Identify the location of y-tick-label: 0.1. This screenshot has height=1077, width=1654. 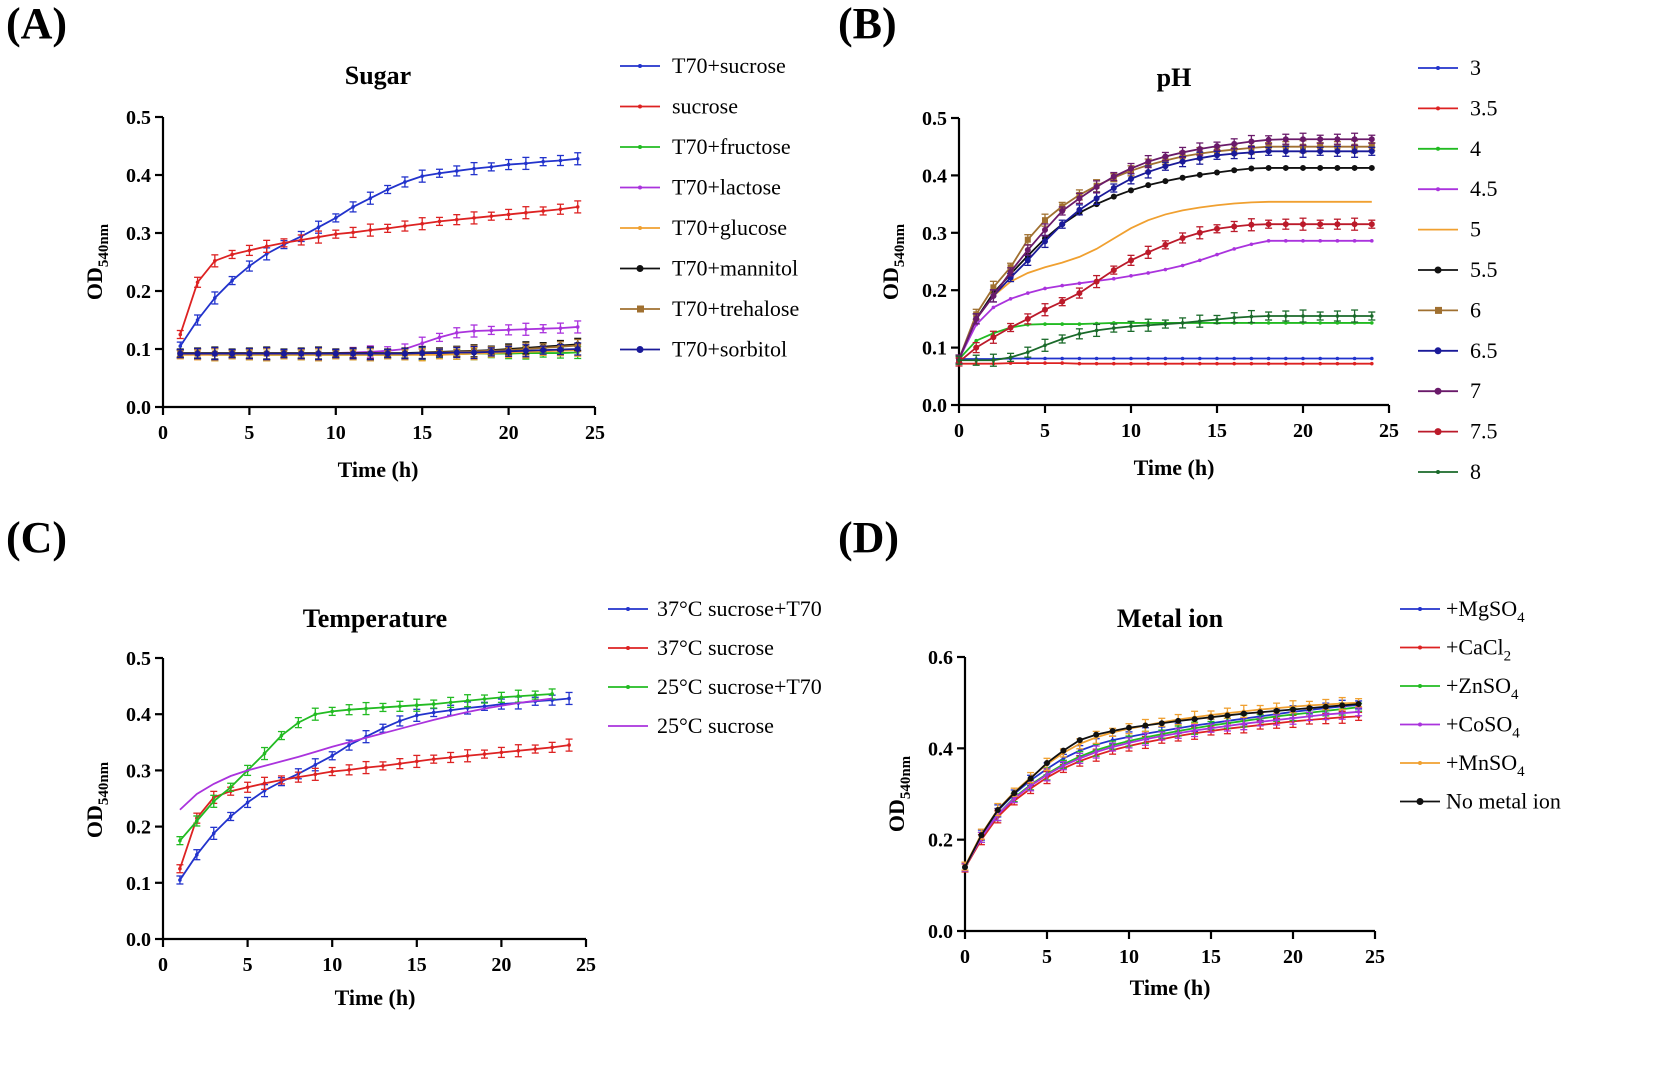
(138, 884).